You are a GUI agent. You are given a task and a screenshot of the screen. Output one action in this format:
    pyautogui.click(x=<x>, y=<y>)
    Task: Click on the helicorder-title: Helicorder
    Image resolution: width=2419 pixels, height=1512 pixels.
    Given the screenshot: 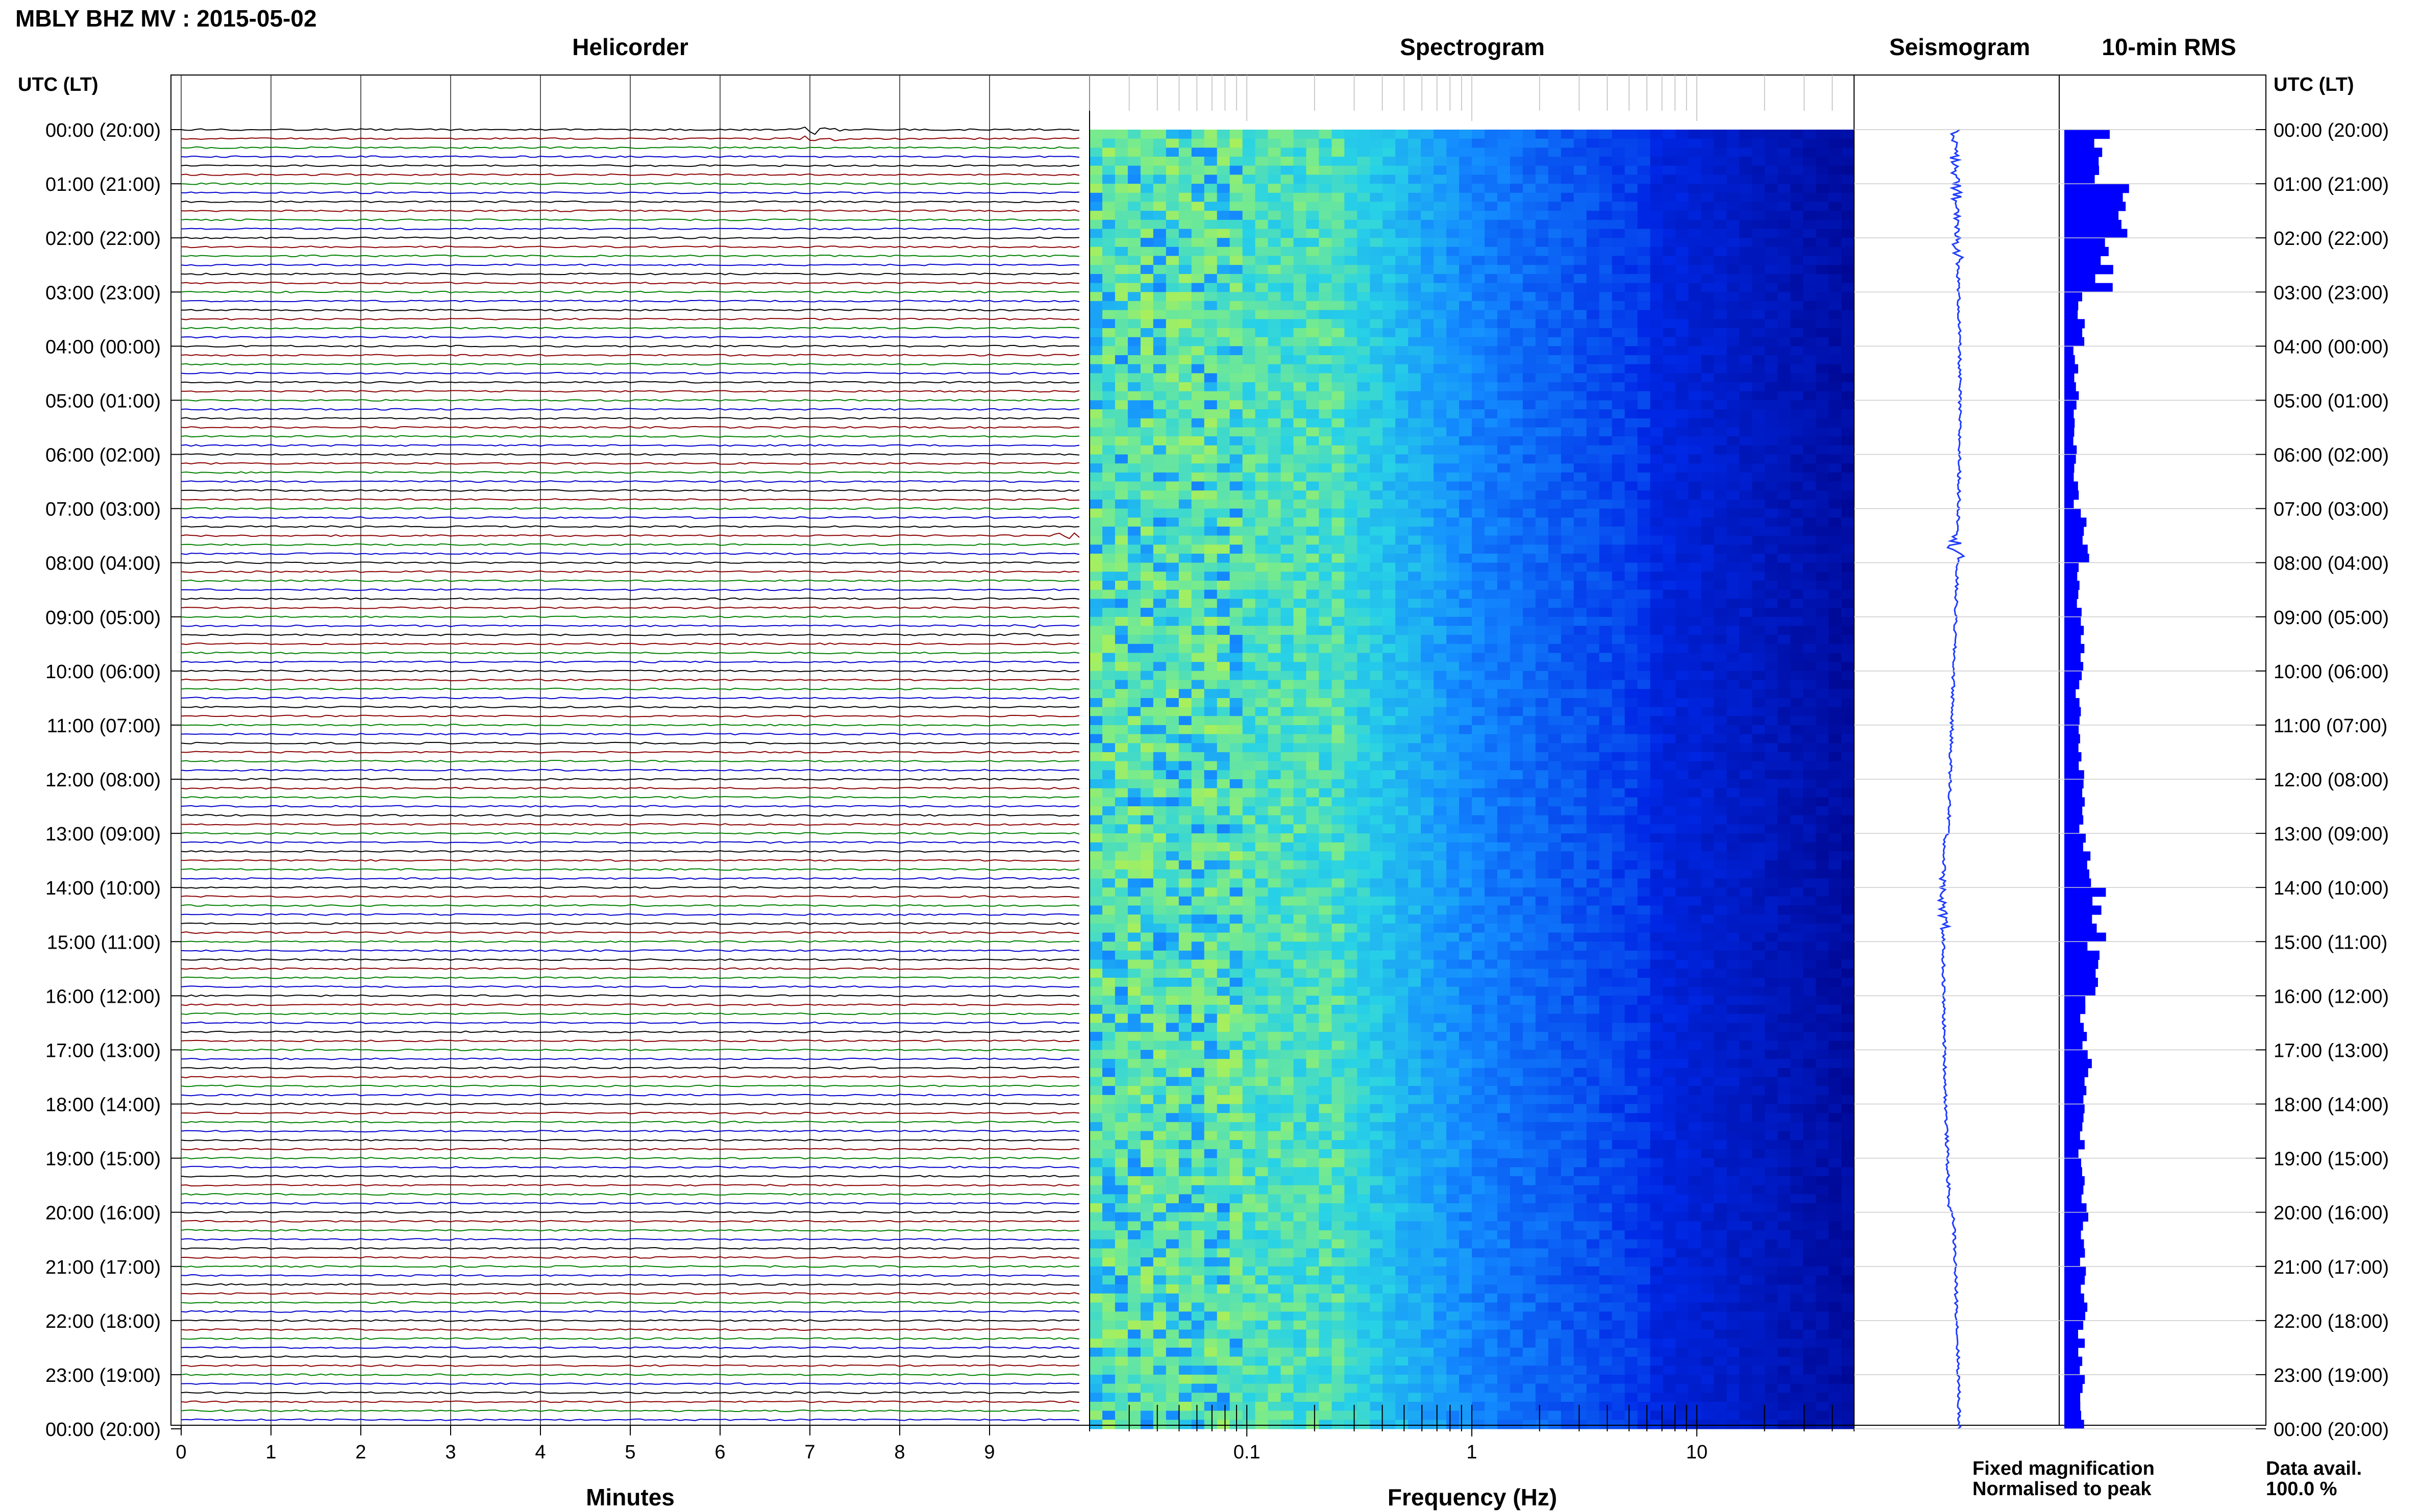 What is the action you would take?
    pyautogui.click(x=630, y=47)
    